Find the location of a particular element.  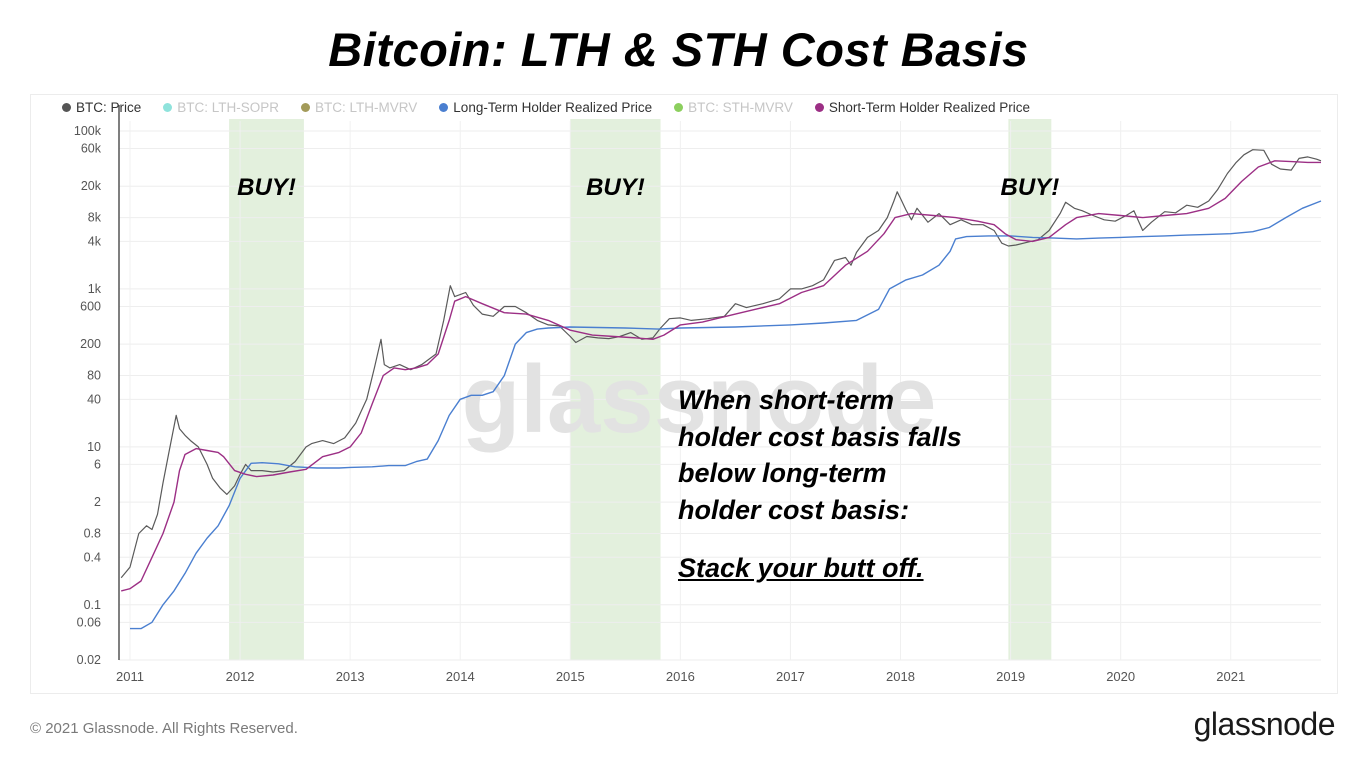

legend-item: BTC: LTH-SOPR is located at coordinates (221, 107).